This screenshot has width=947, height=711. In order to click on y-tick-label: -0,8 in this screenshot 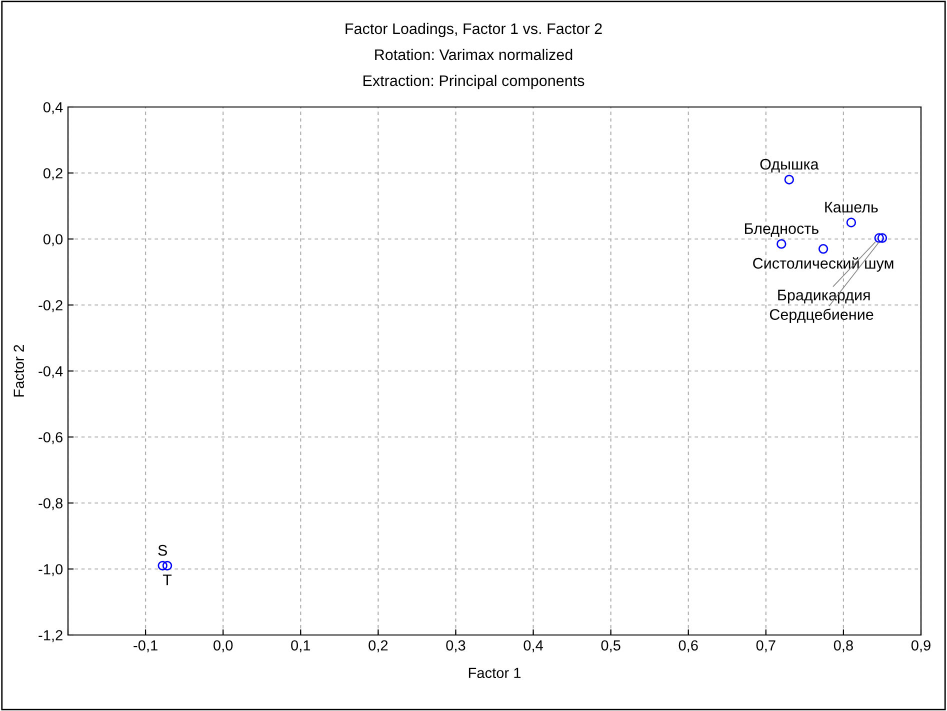, I will do `click(50, 504)`.